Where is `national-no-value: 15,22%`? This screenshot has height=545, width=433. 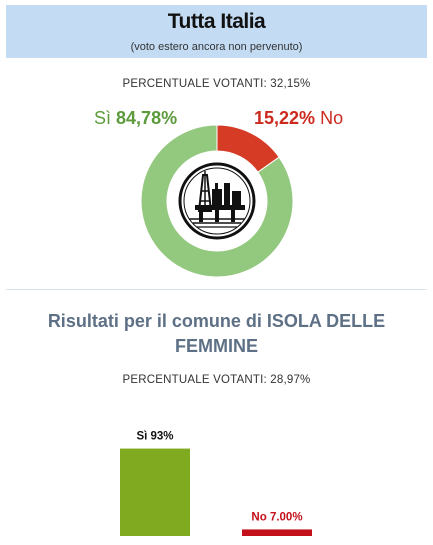 national-no-value: 15,22% is located at coordinates (285, 118).